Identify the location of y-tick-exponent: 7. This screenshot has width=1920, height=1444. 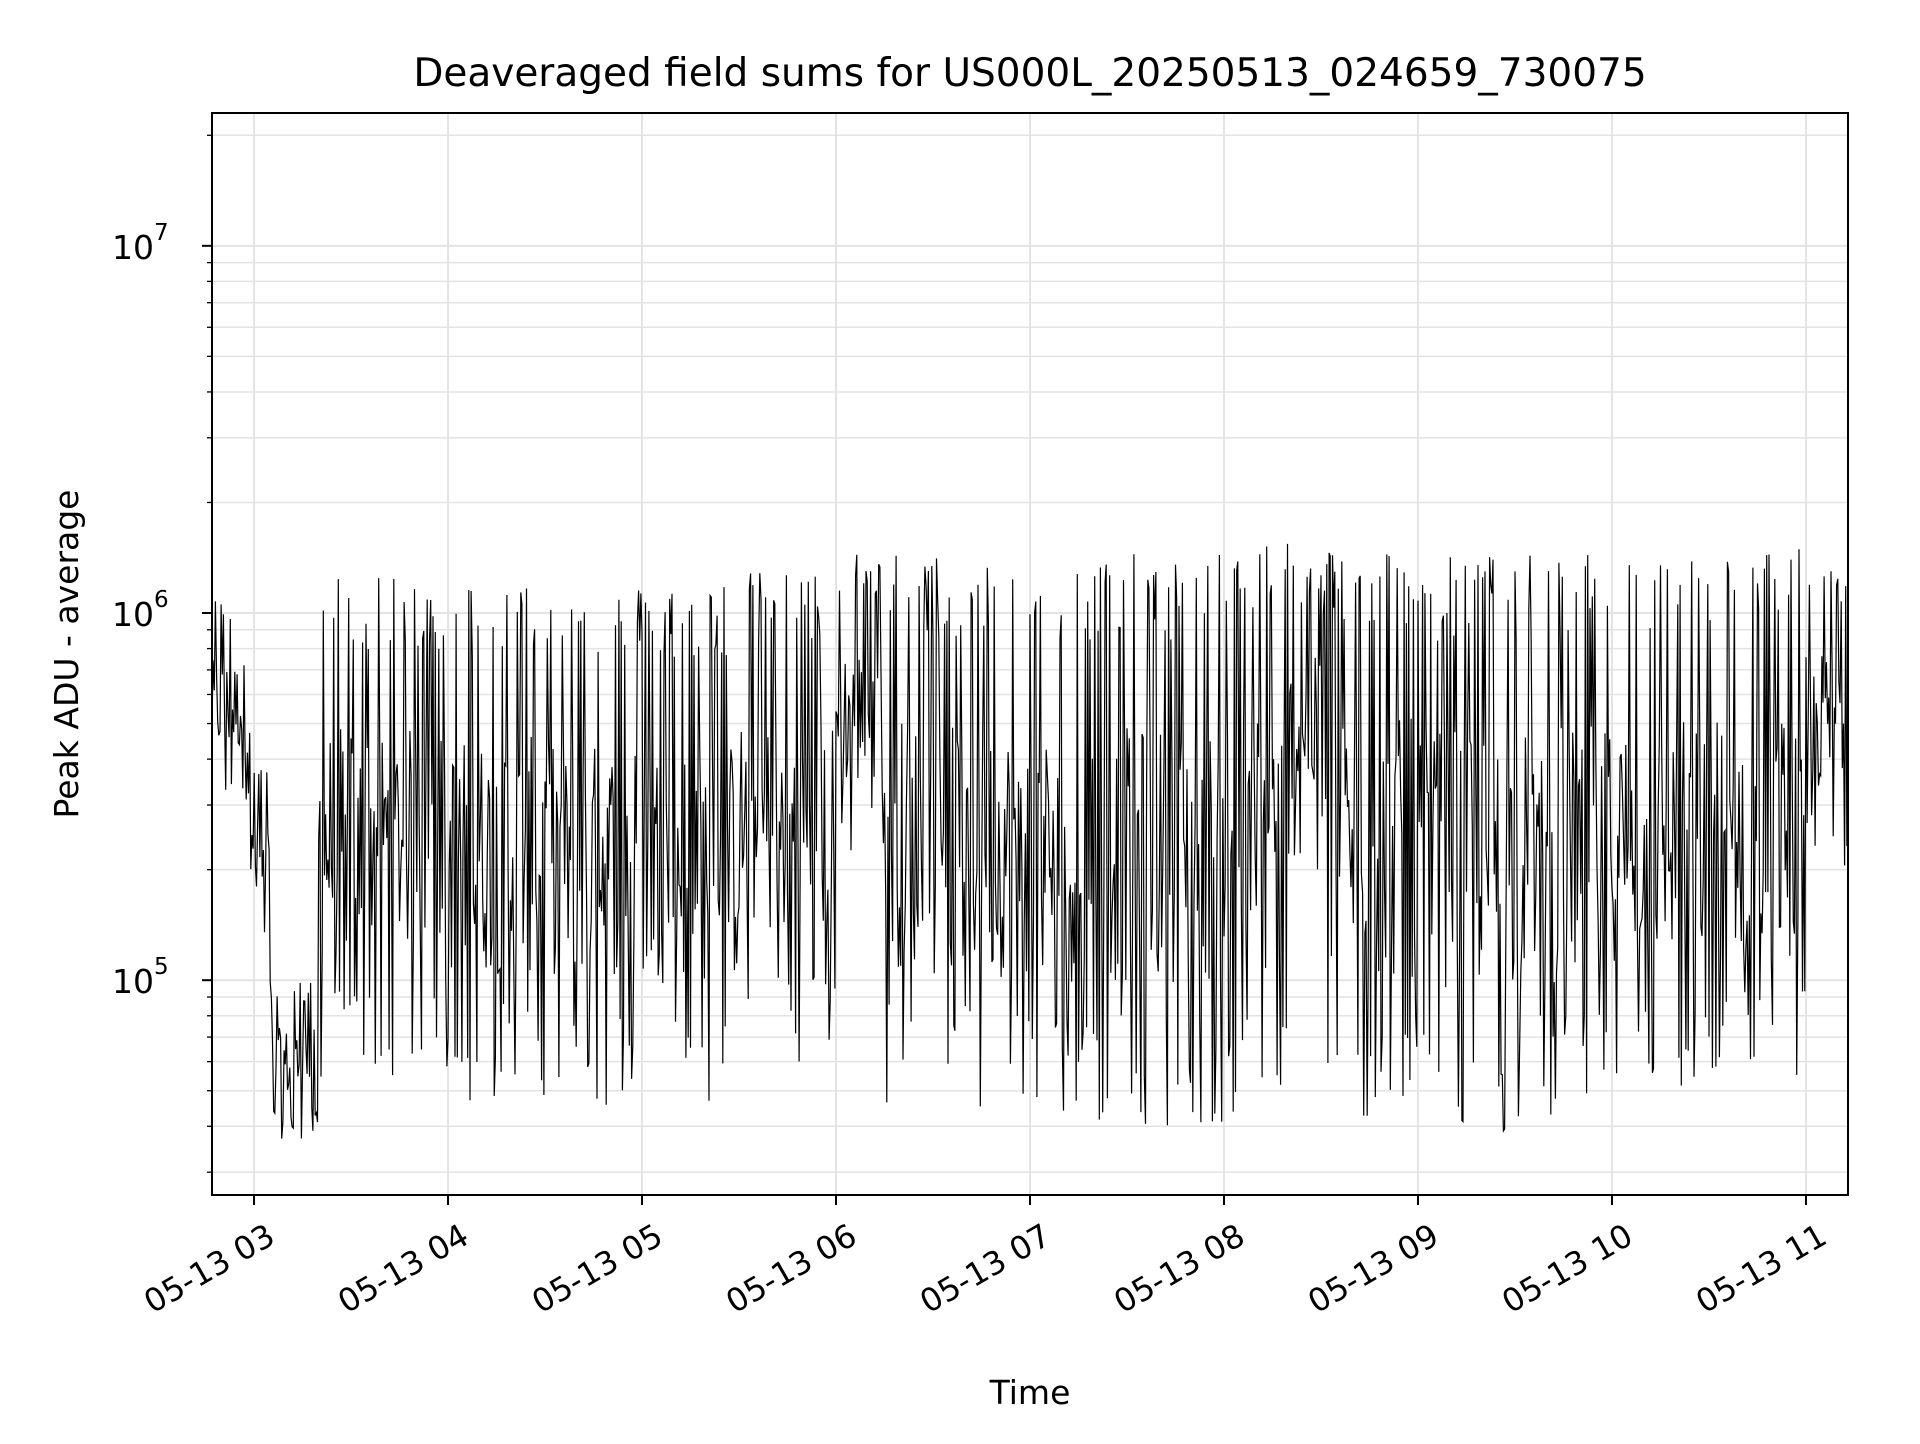
(161, 233).